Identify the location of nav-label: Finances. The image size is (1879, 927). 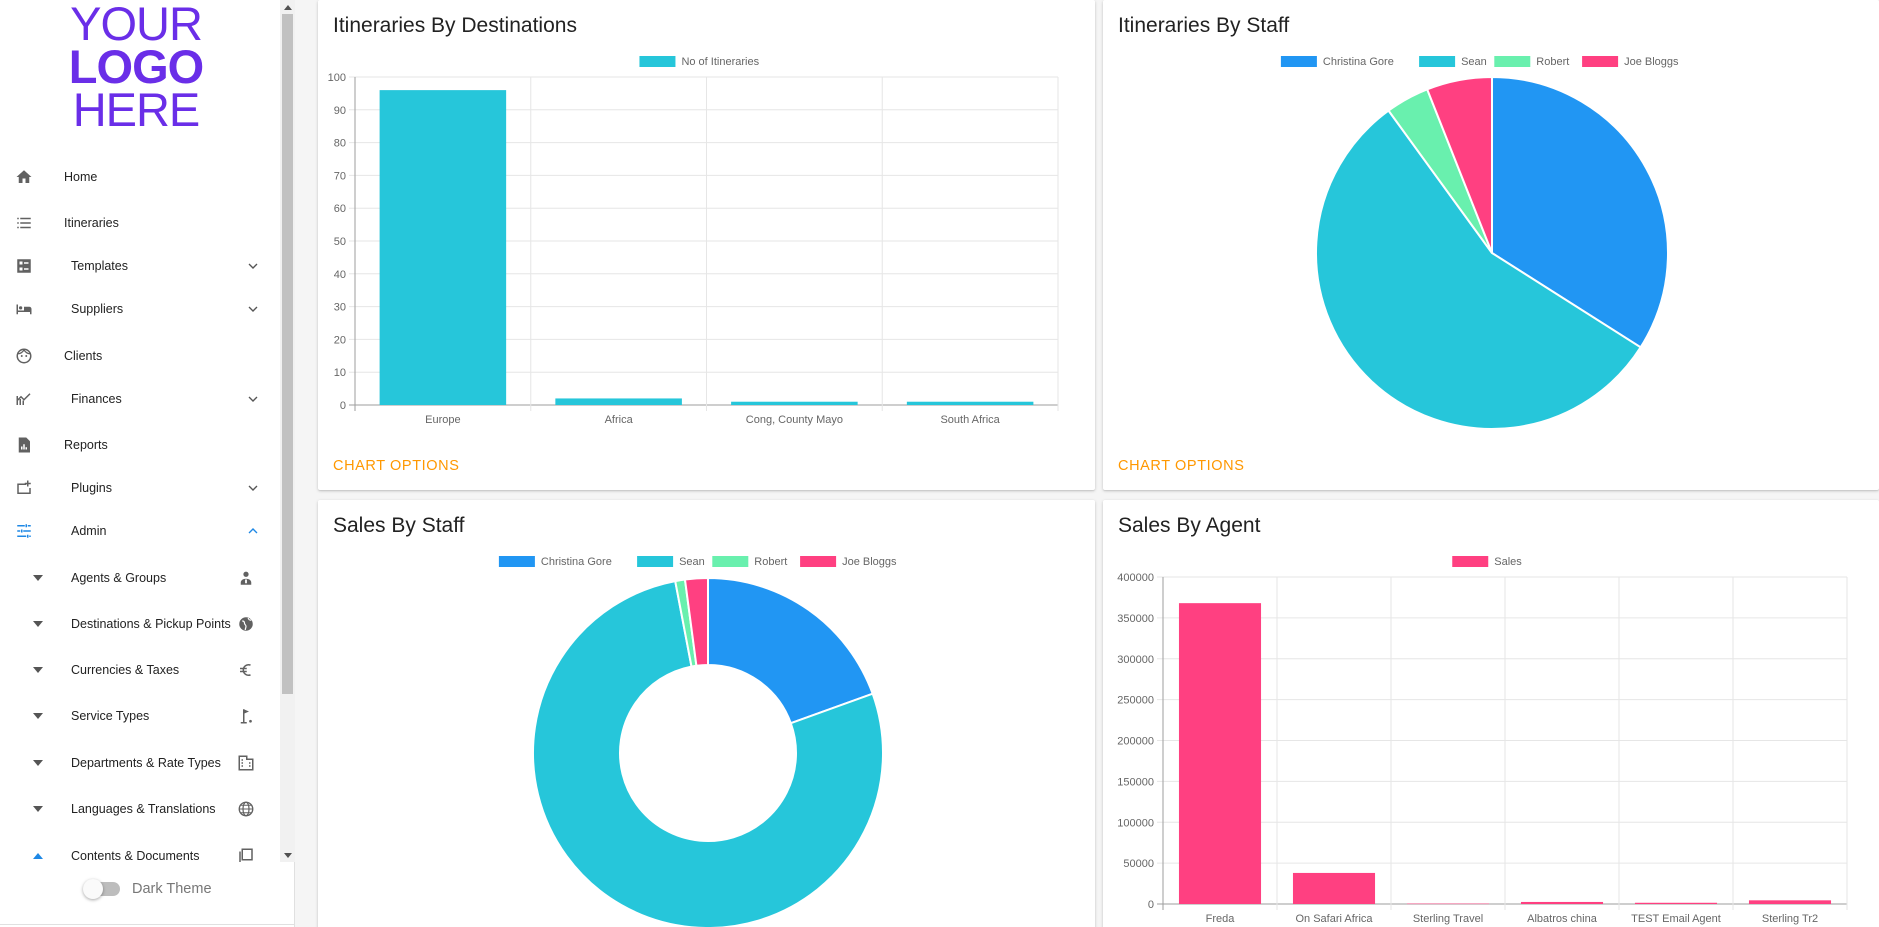
(96, 399).